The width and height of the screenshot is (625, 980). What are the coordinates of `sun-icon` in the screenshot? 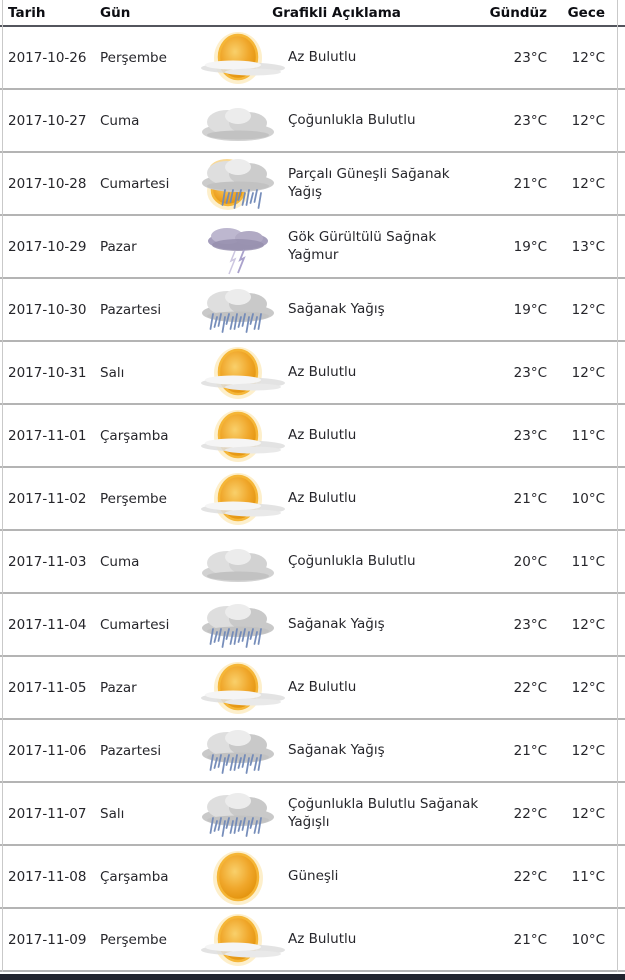 It's located at (238, 877).